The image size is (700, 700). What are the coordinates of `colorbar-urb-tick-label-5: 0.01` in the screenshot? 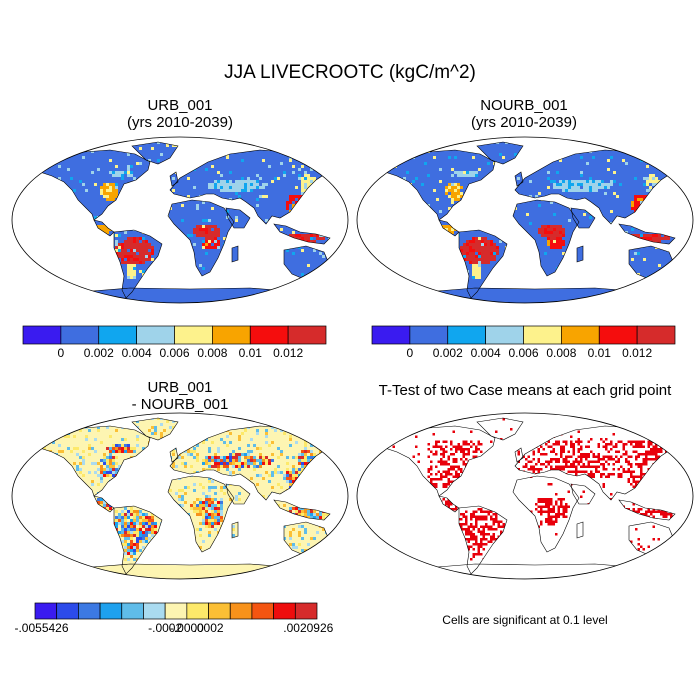 It's located at (250, 353).